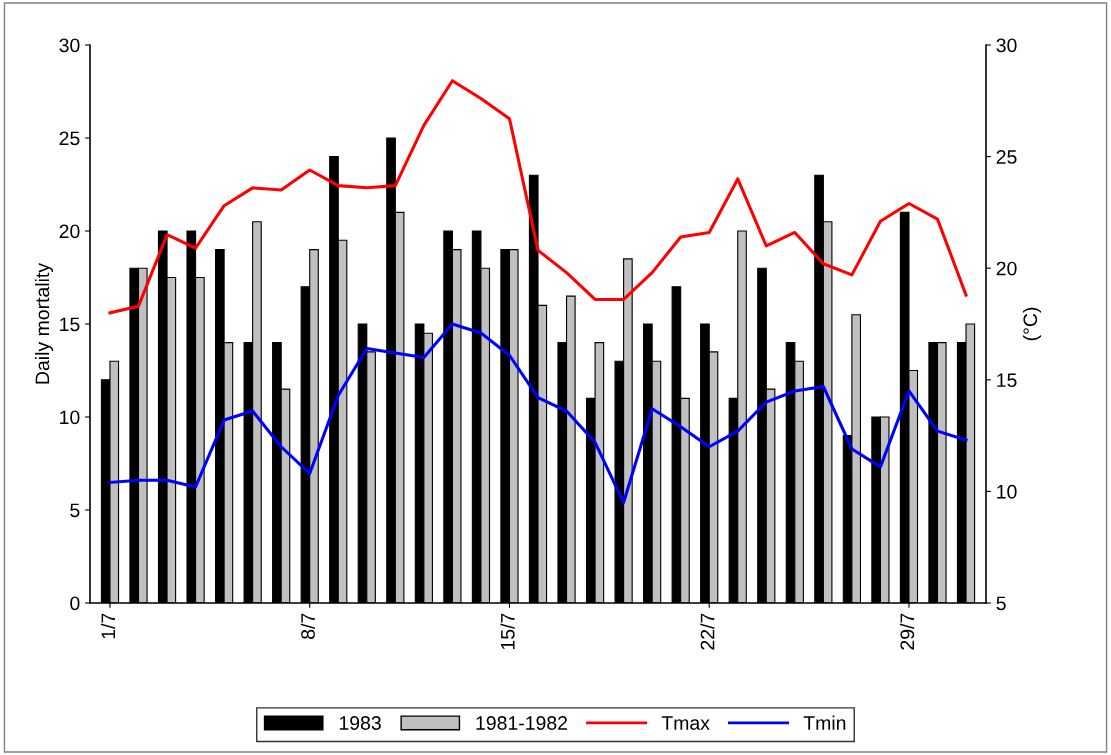 The width and height of the screenshot is (1111, 755). I want to click on x-tick-label: 1/7, so click(108, 626).